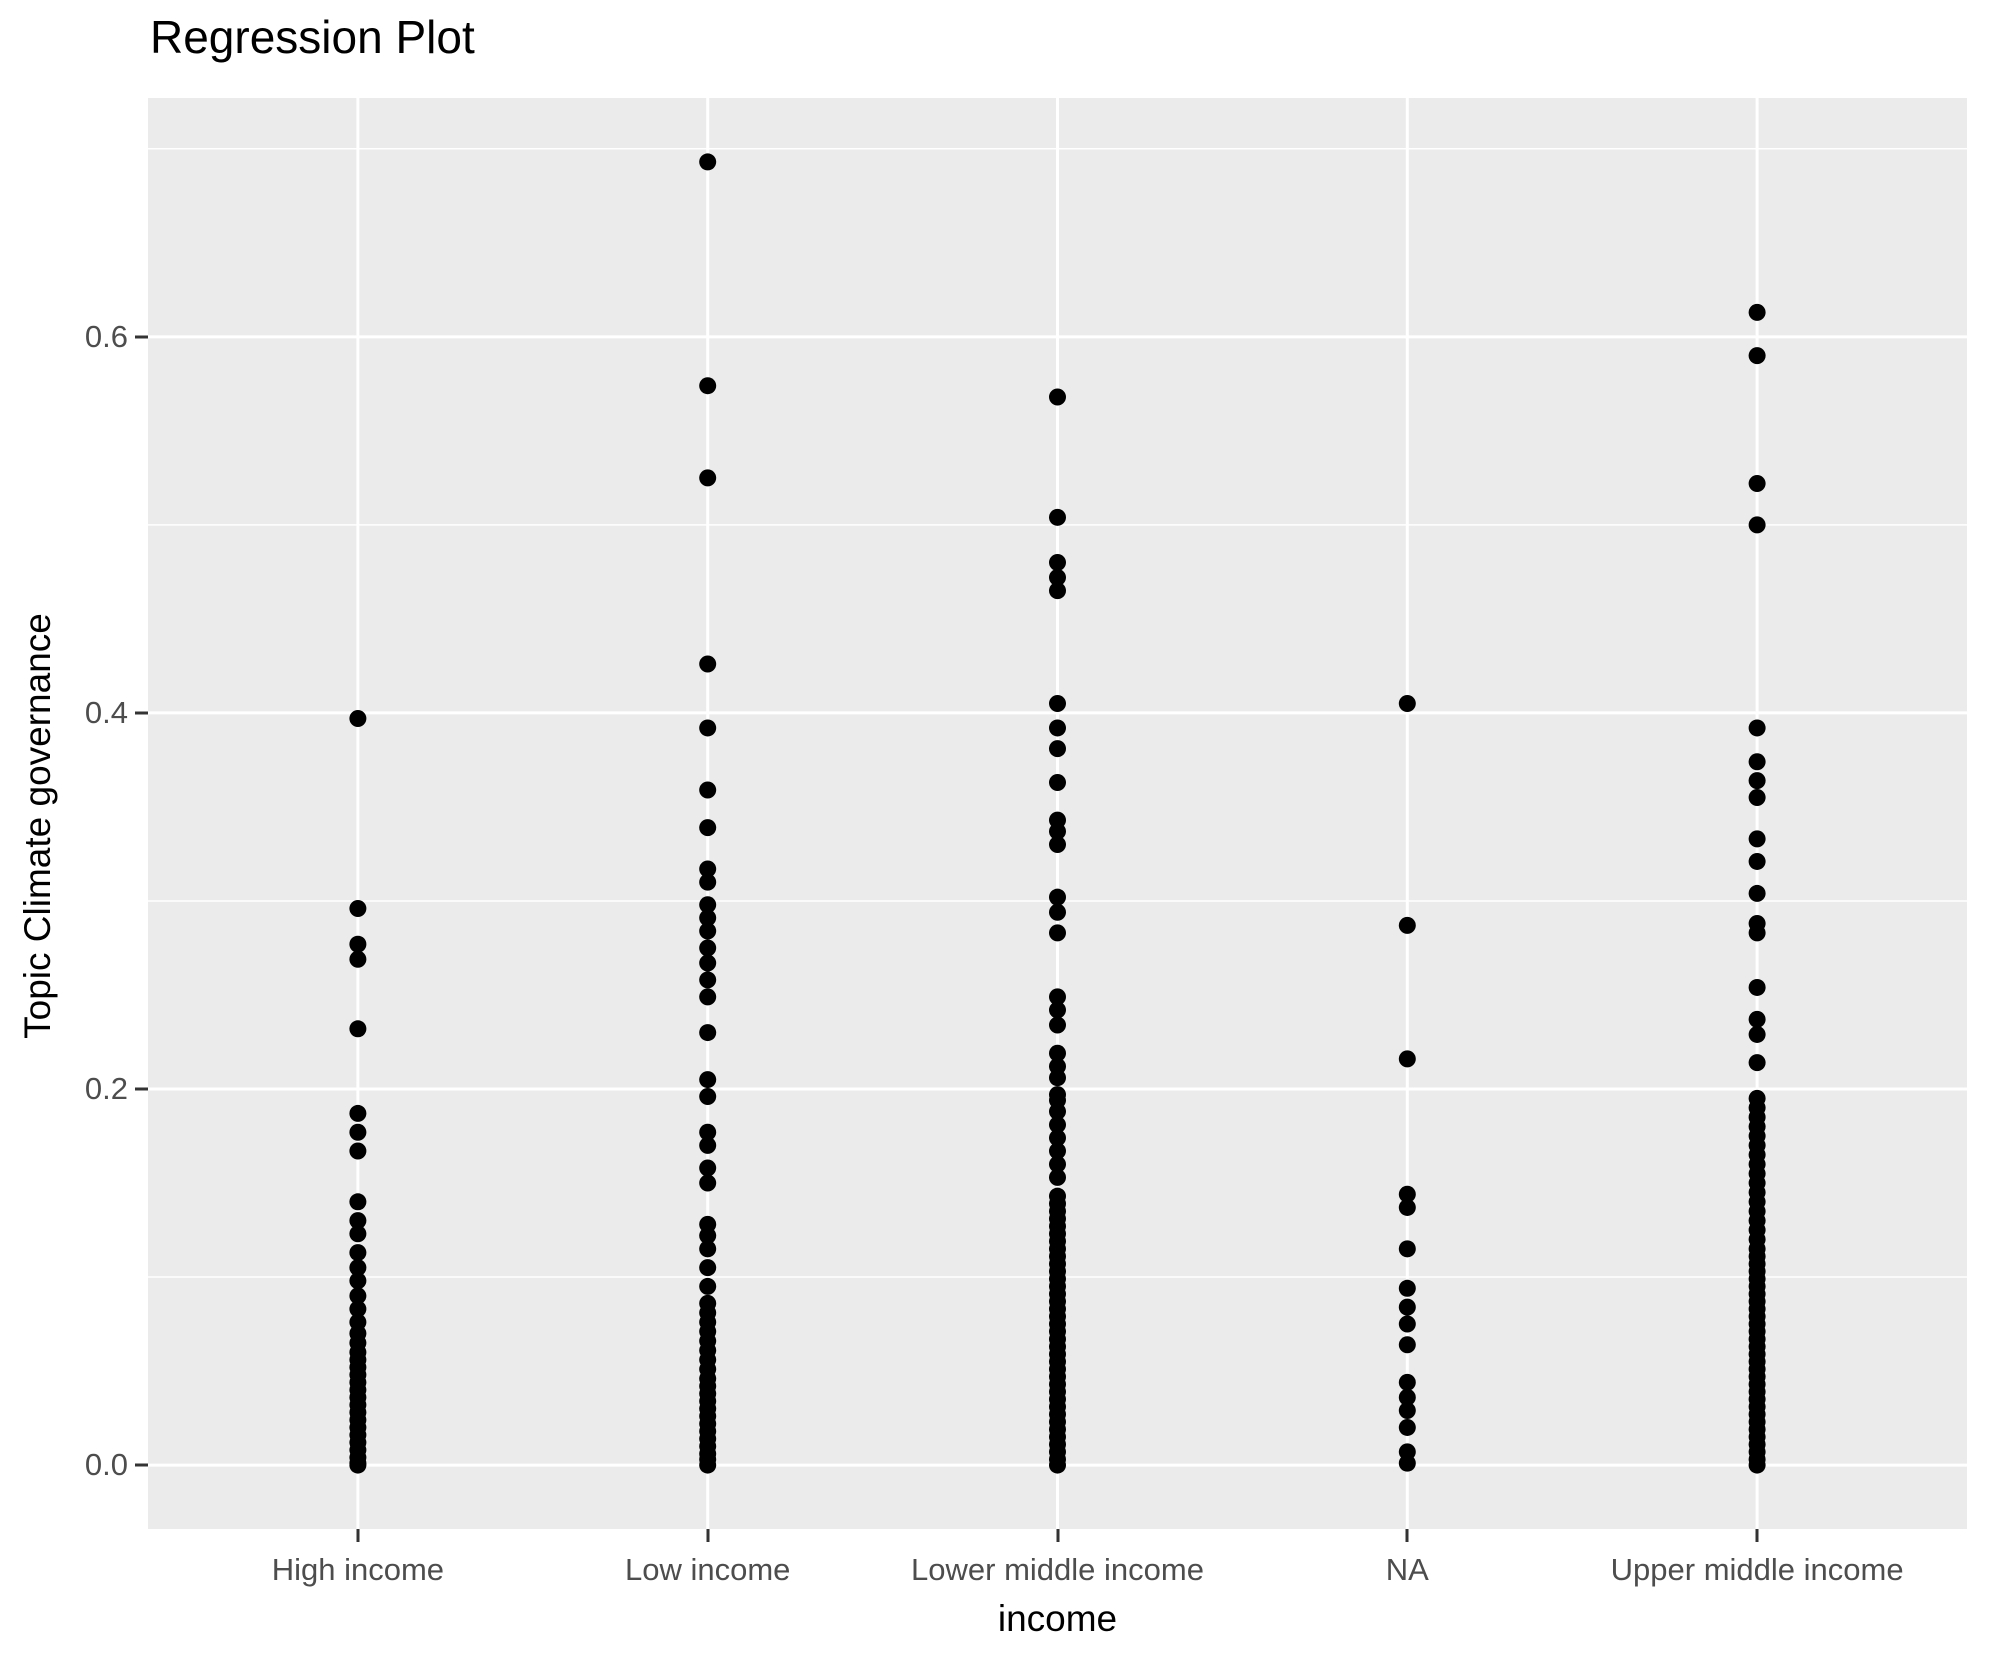 Image resolution: width=1990 pixels, height=1665 pixels. I want to click on plot-title: Regression Plot, so click(312, 37).